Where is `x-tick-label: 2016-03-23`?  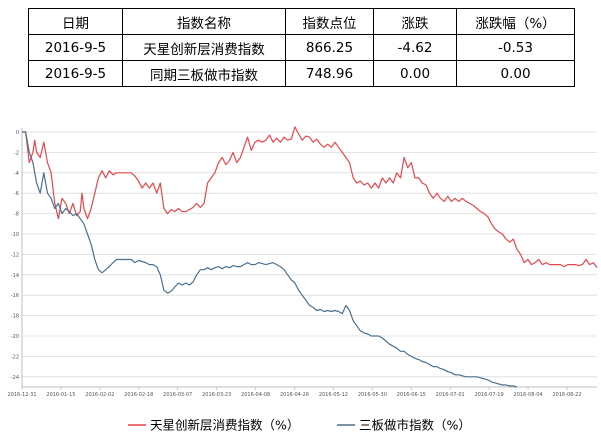 x-tick-label: 2016-03-23 is located at coordinates (216, 395).